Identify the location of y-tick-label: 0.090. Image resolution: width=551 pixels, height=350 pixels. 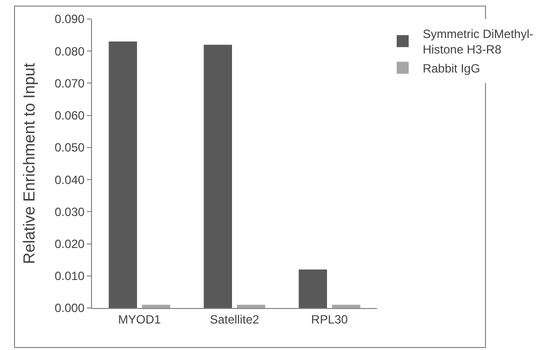
(69, 19).